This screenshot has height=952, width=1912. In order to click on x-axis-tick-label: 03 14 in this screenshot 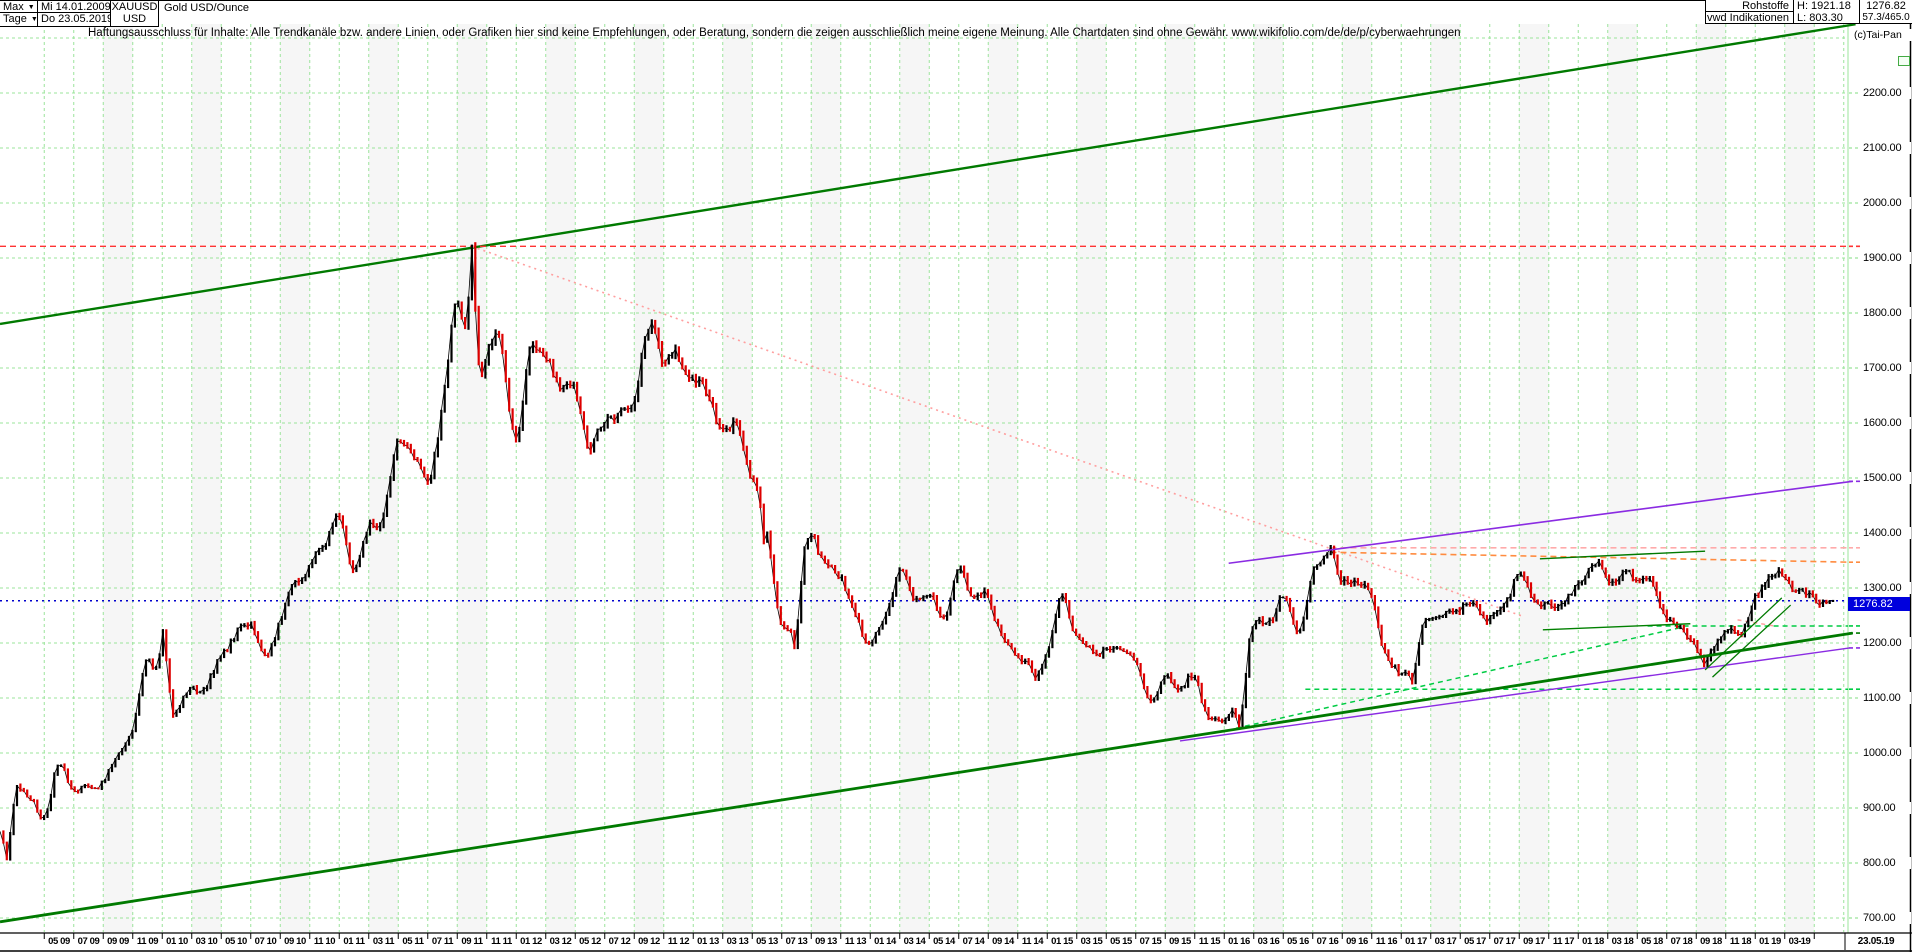, I will do `click(914, 941)`.